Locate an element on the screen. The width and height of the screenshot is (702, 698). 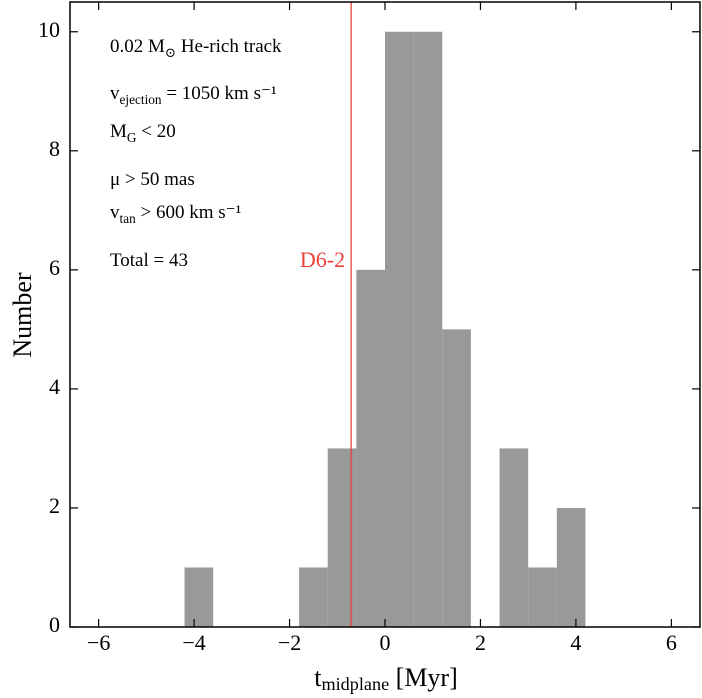
x-axis-label-rest: [Myr] is located at coordinates (423, 677).